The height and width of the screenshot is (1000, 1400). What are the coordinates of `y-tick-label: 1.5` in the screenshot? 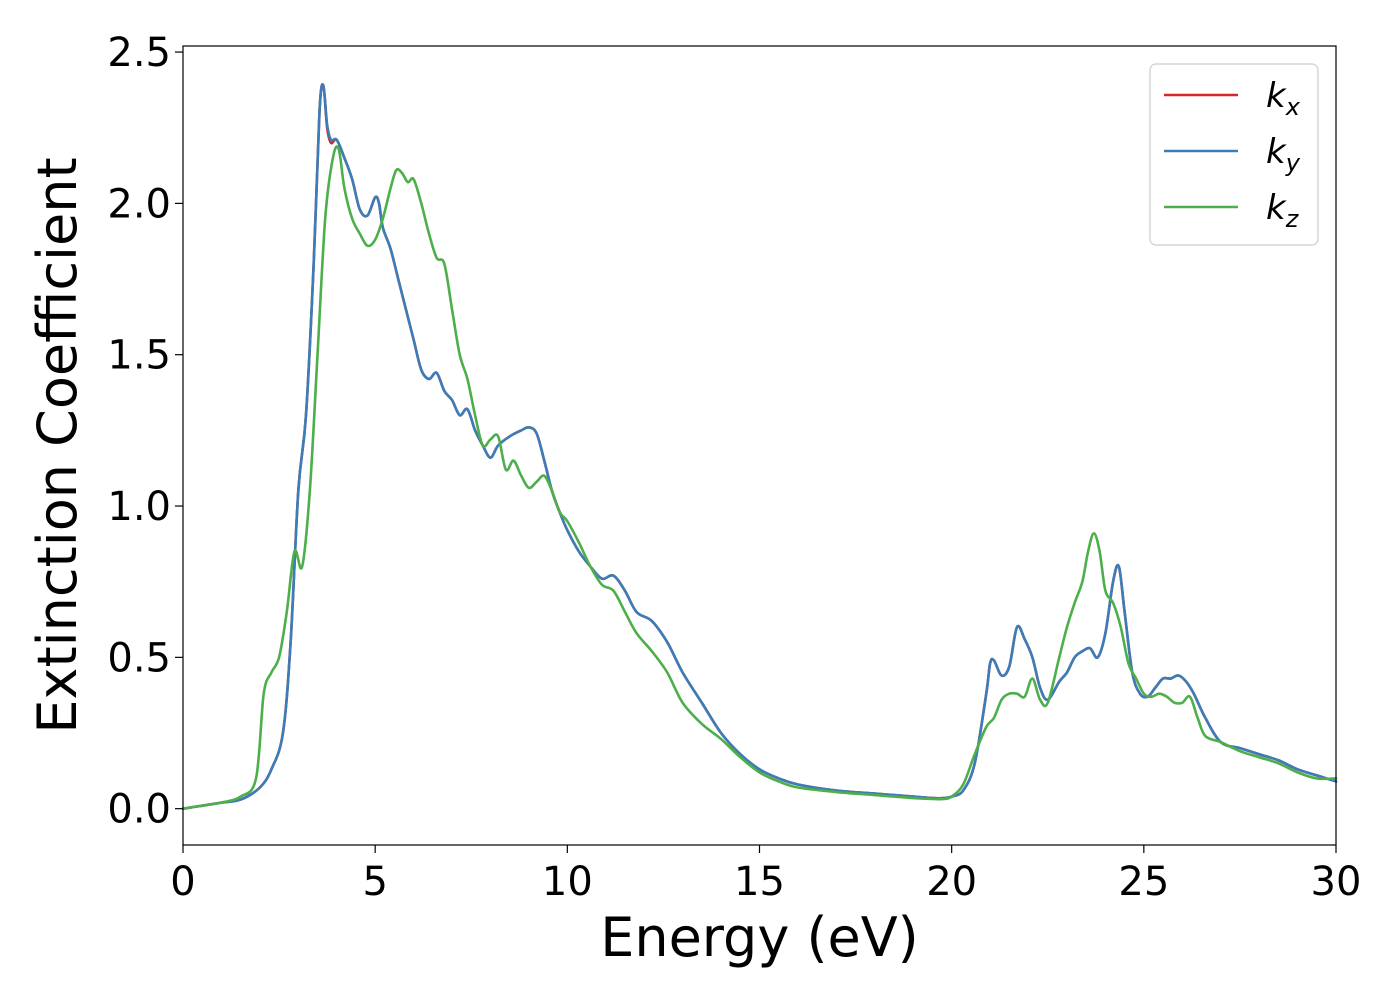 It's located at (139, 356).